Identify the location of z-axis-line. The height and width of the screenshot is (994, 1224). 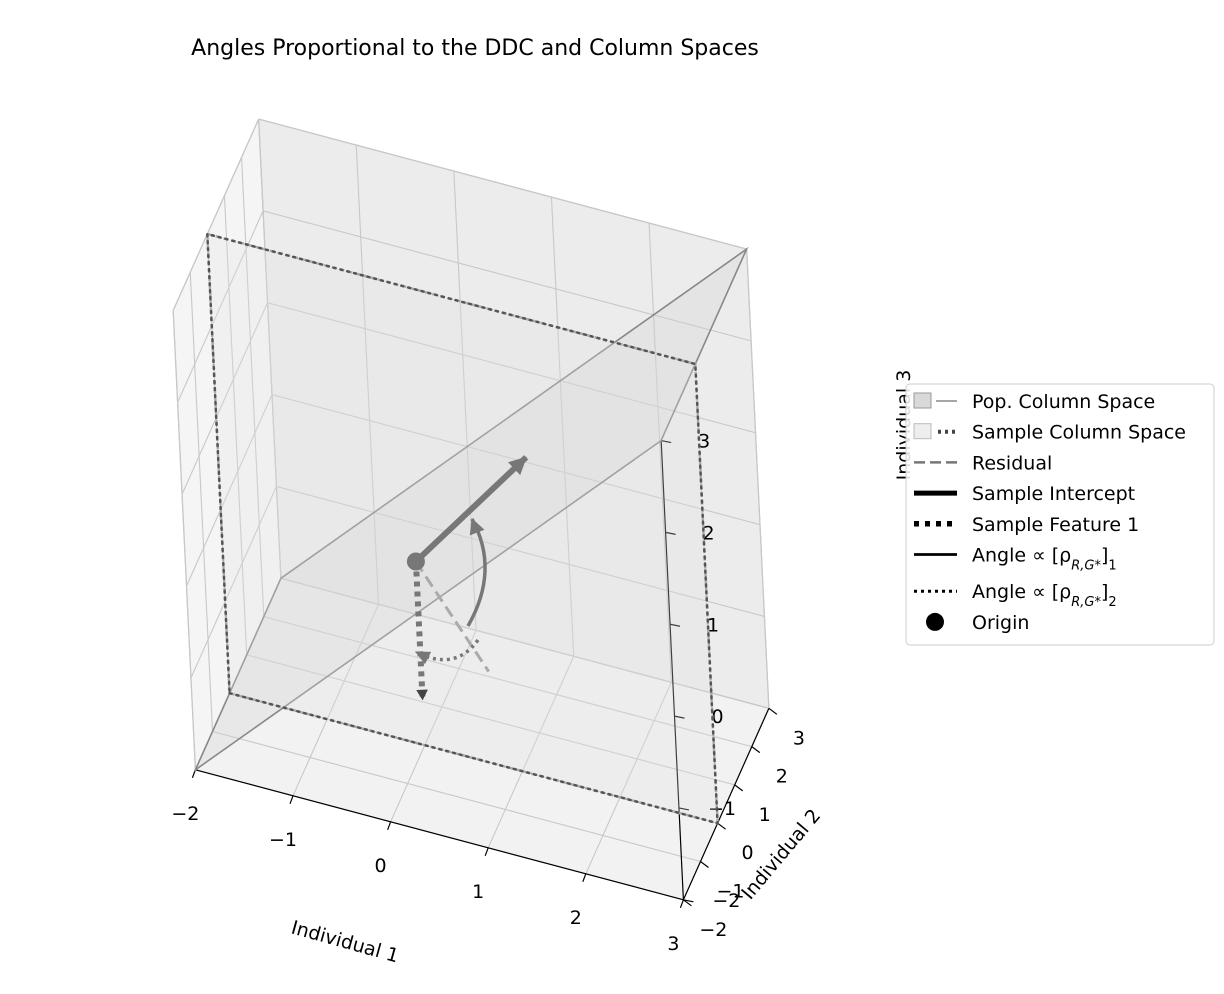
(672, 670).